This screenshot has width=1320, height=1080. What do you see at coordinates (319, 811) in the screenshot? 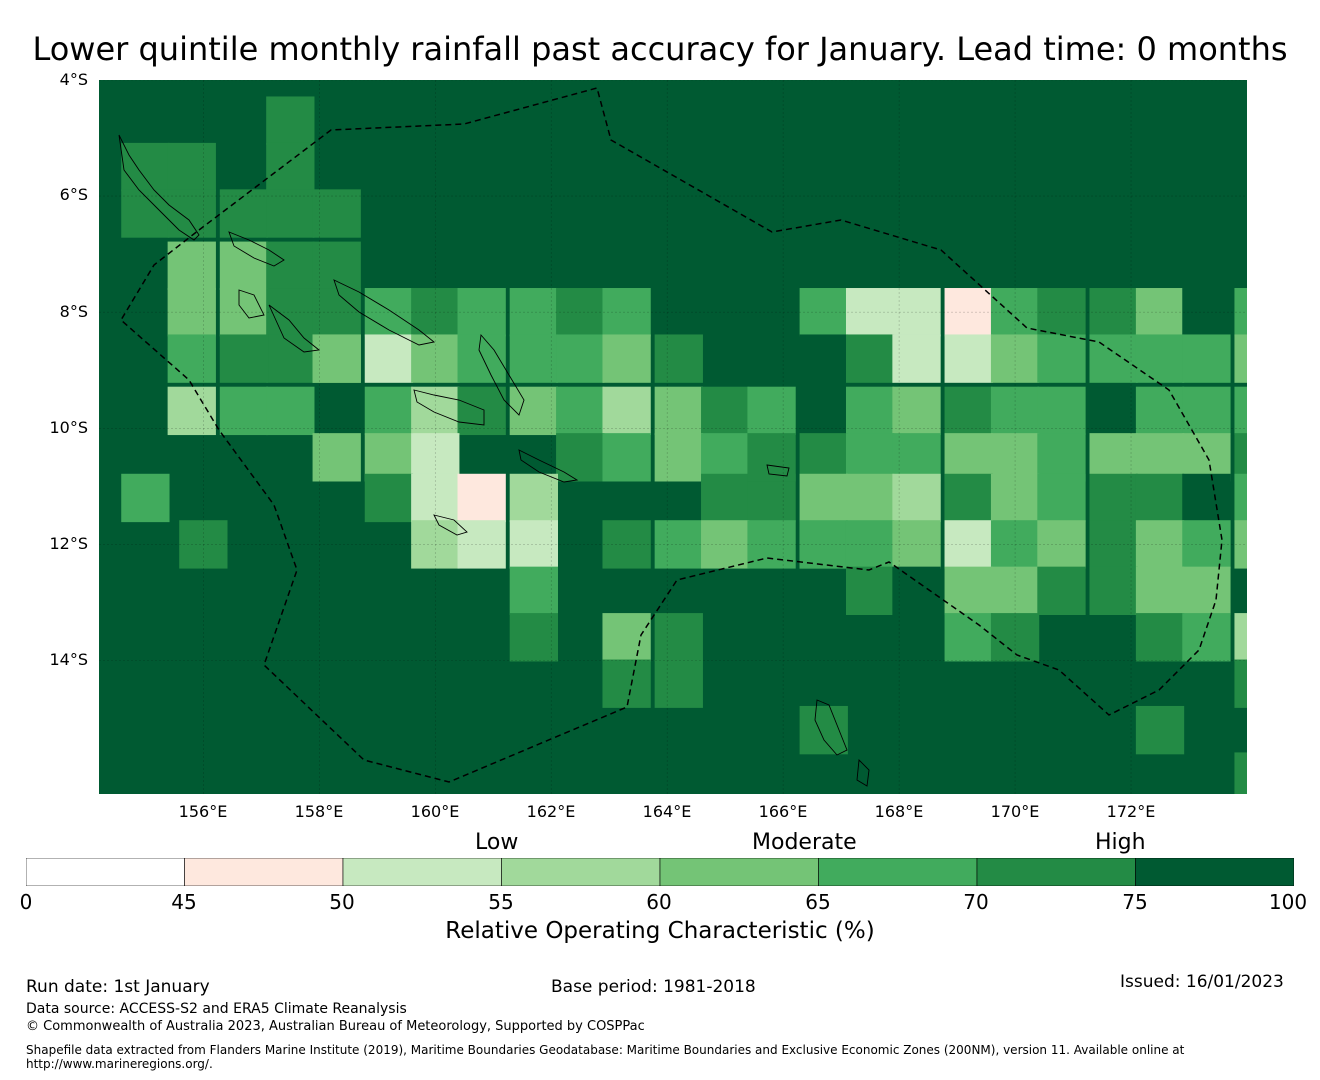
I see `lon-label-158e: 158°E` at bounding box center [319, 811].